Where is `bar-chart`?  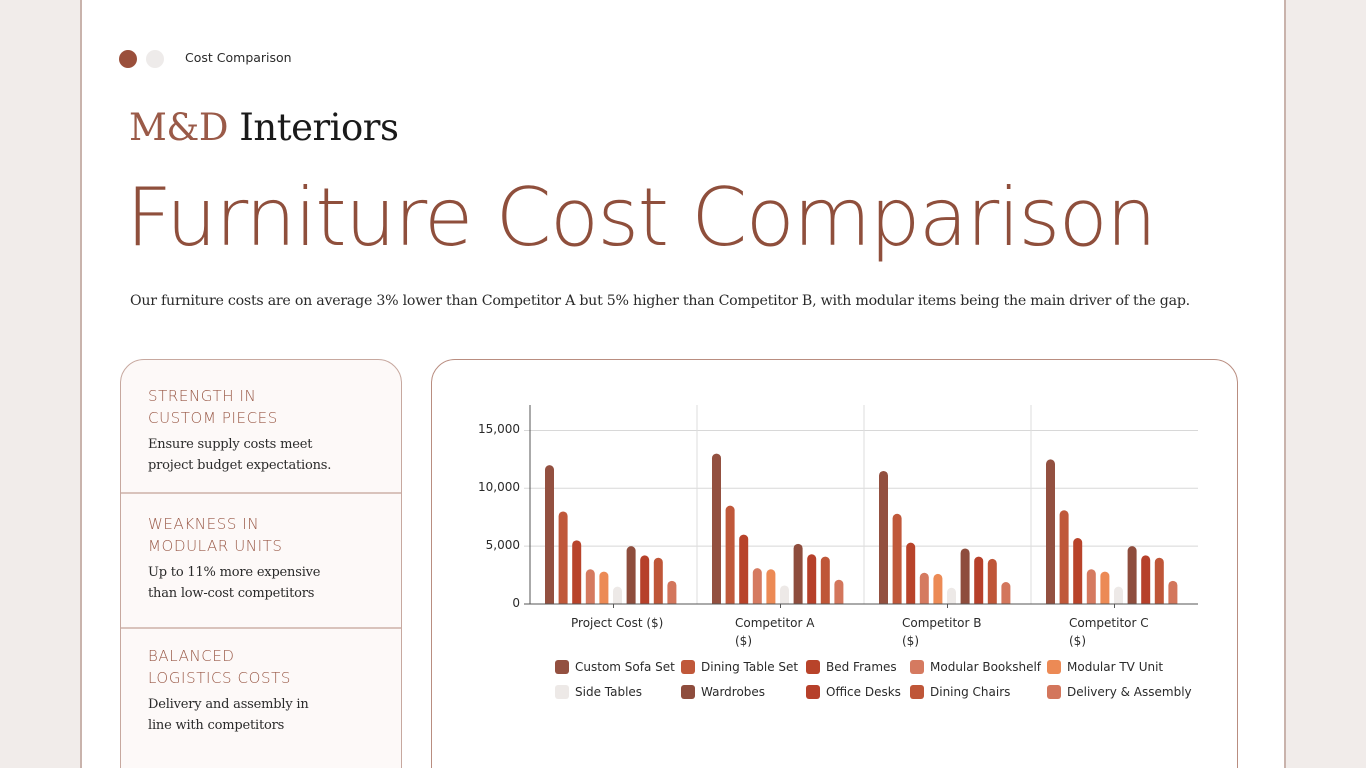
bar-chart is located at coordinates (861, 507).